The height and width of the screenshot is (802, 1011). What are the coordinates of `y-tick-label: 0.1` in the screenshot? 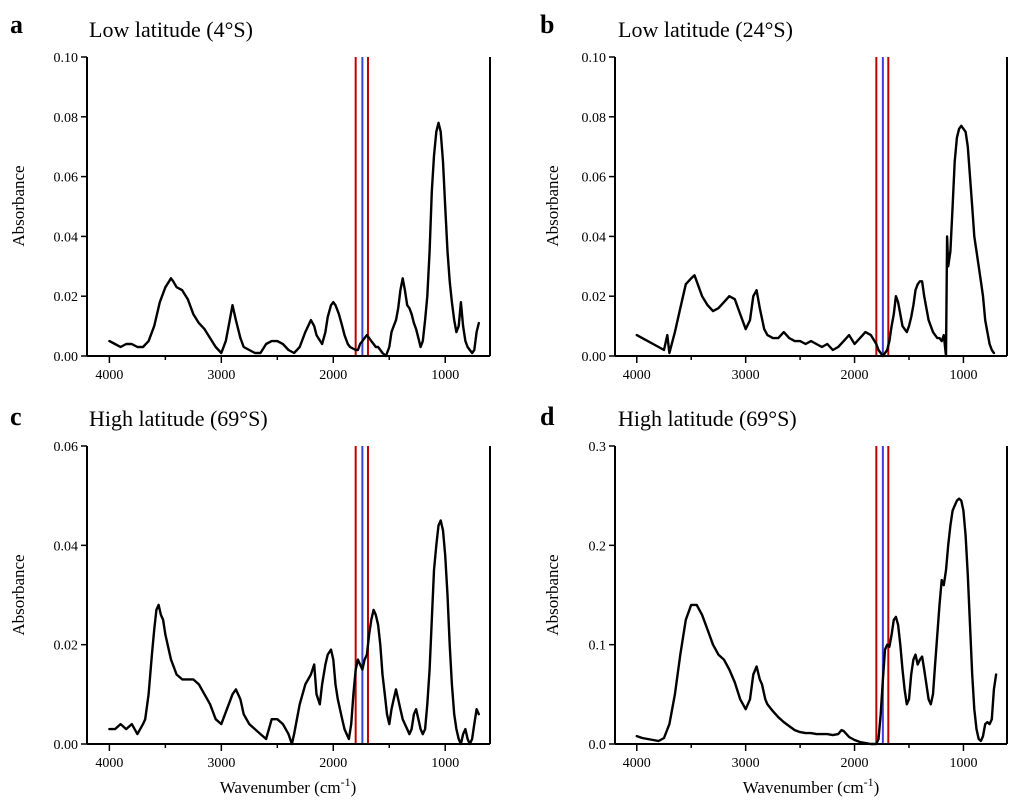 It's located at (598, 646).